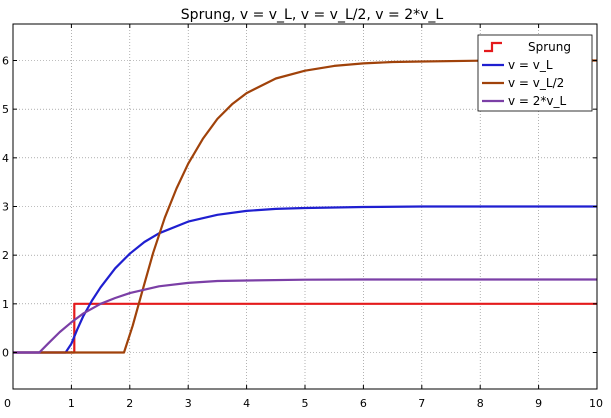 The height and width of the screenshot is (418, 611). Describe the element at coordinates (538, 403) in the screenshot. I see `x-tick-label: 9` at that location.